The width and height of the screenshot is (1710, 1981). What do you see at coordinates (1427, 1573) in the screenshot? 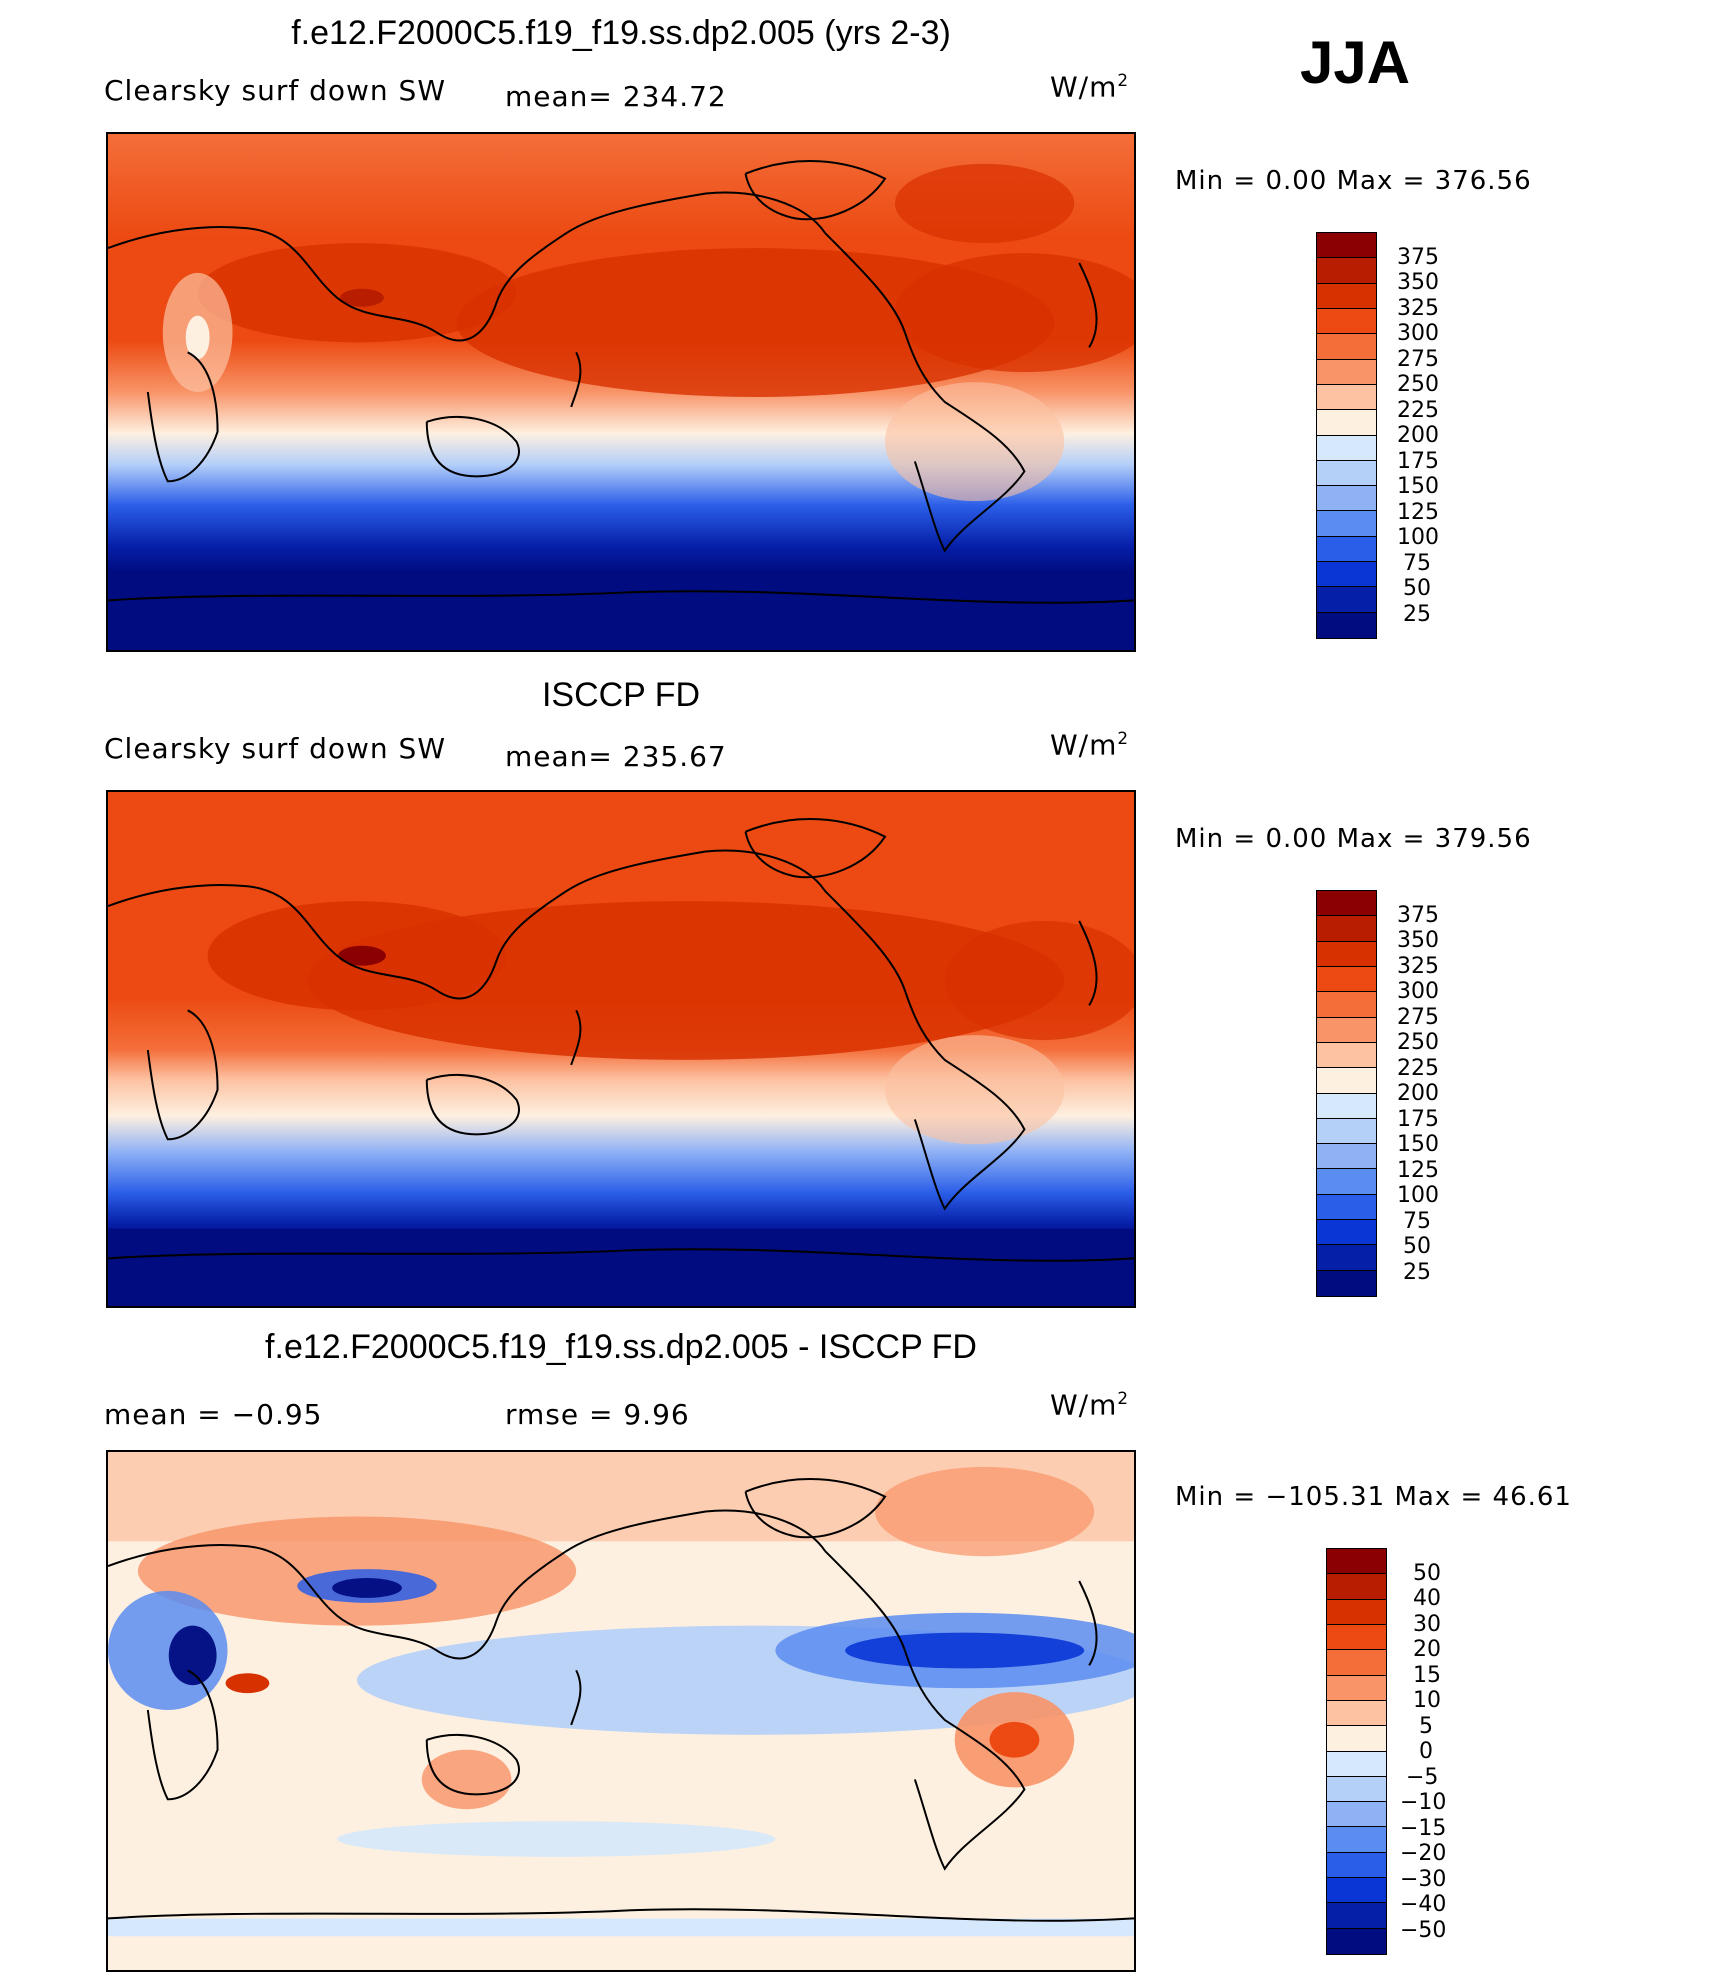
I see `panel3-colorbar-tick: 50` at bounding box center [1427, 1573].